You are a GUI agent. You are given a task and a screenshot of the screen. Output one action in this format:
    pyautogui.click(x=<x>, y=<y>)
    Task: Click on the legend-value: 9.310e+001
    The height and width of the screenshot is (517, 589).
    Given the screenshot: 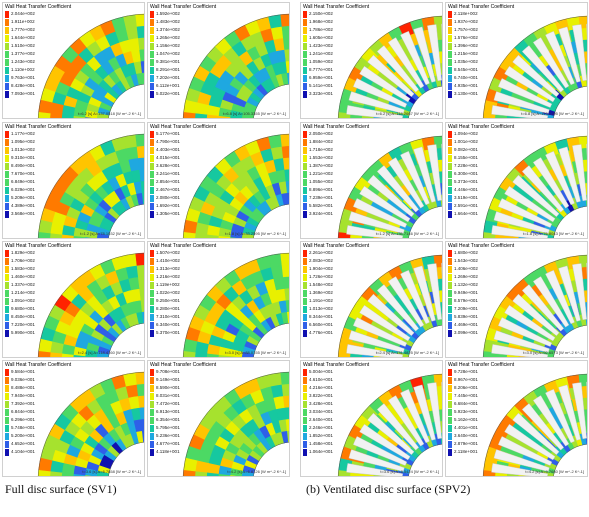 What is the action you would take?
    pyautogui.click(x=23, y=157)
    